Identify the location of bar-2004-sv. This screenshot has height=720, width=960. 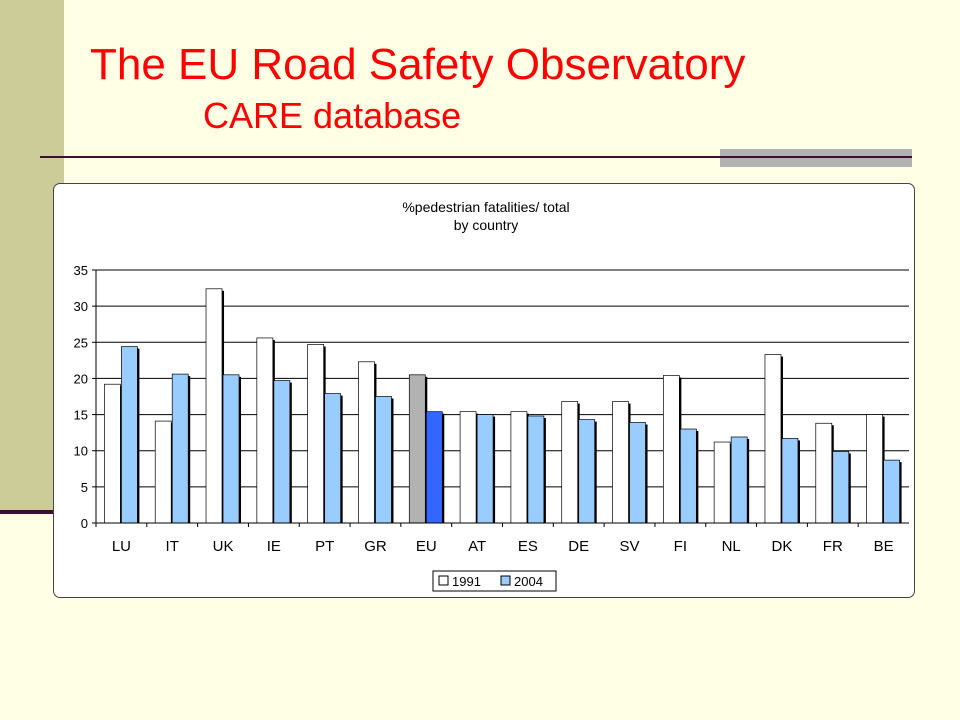
(637, 473).